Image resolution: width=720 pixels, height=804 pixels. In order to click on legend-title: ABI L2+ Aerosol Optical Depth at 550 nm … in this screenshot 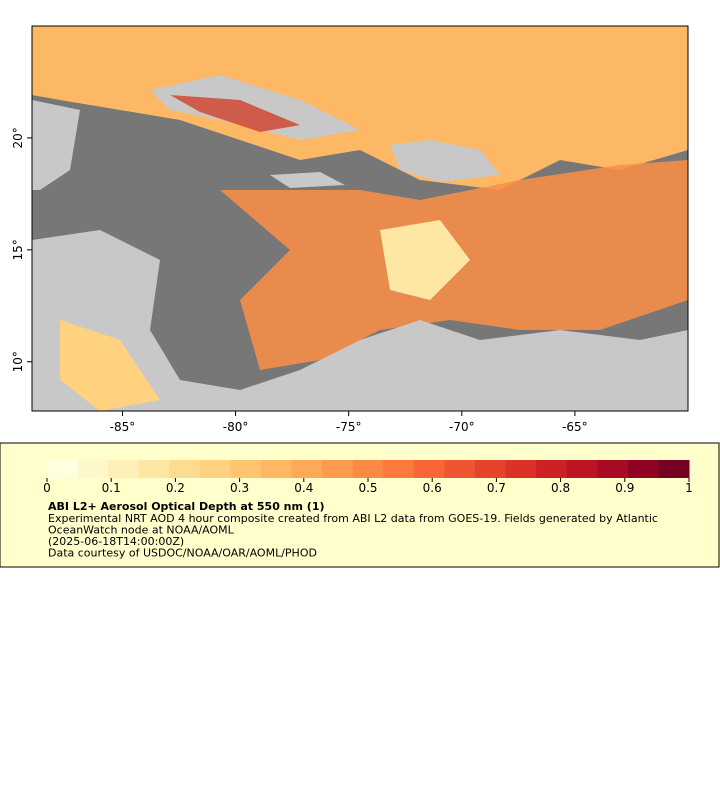, I will do `click(186, 506)`.